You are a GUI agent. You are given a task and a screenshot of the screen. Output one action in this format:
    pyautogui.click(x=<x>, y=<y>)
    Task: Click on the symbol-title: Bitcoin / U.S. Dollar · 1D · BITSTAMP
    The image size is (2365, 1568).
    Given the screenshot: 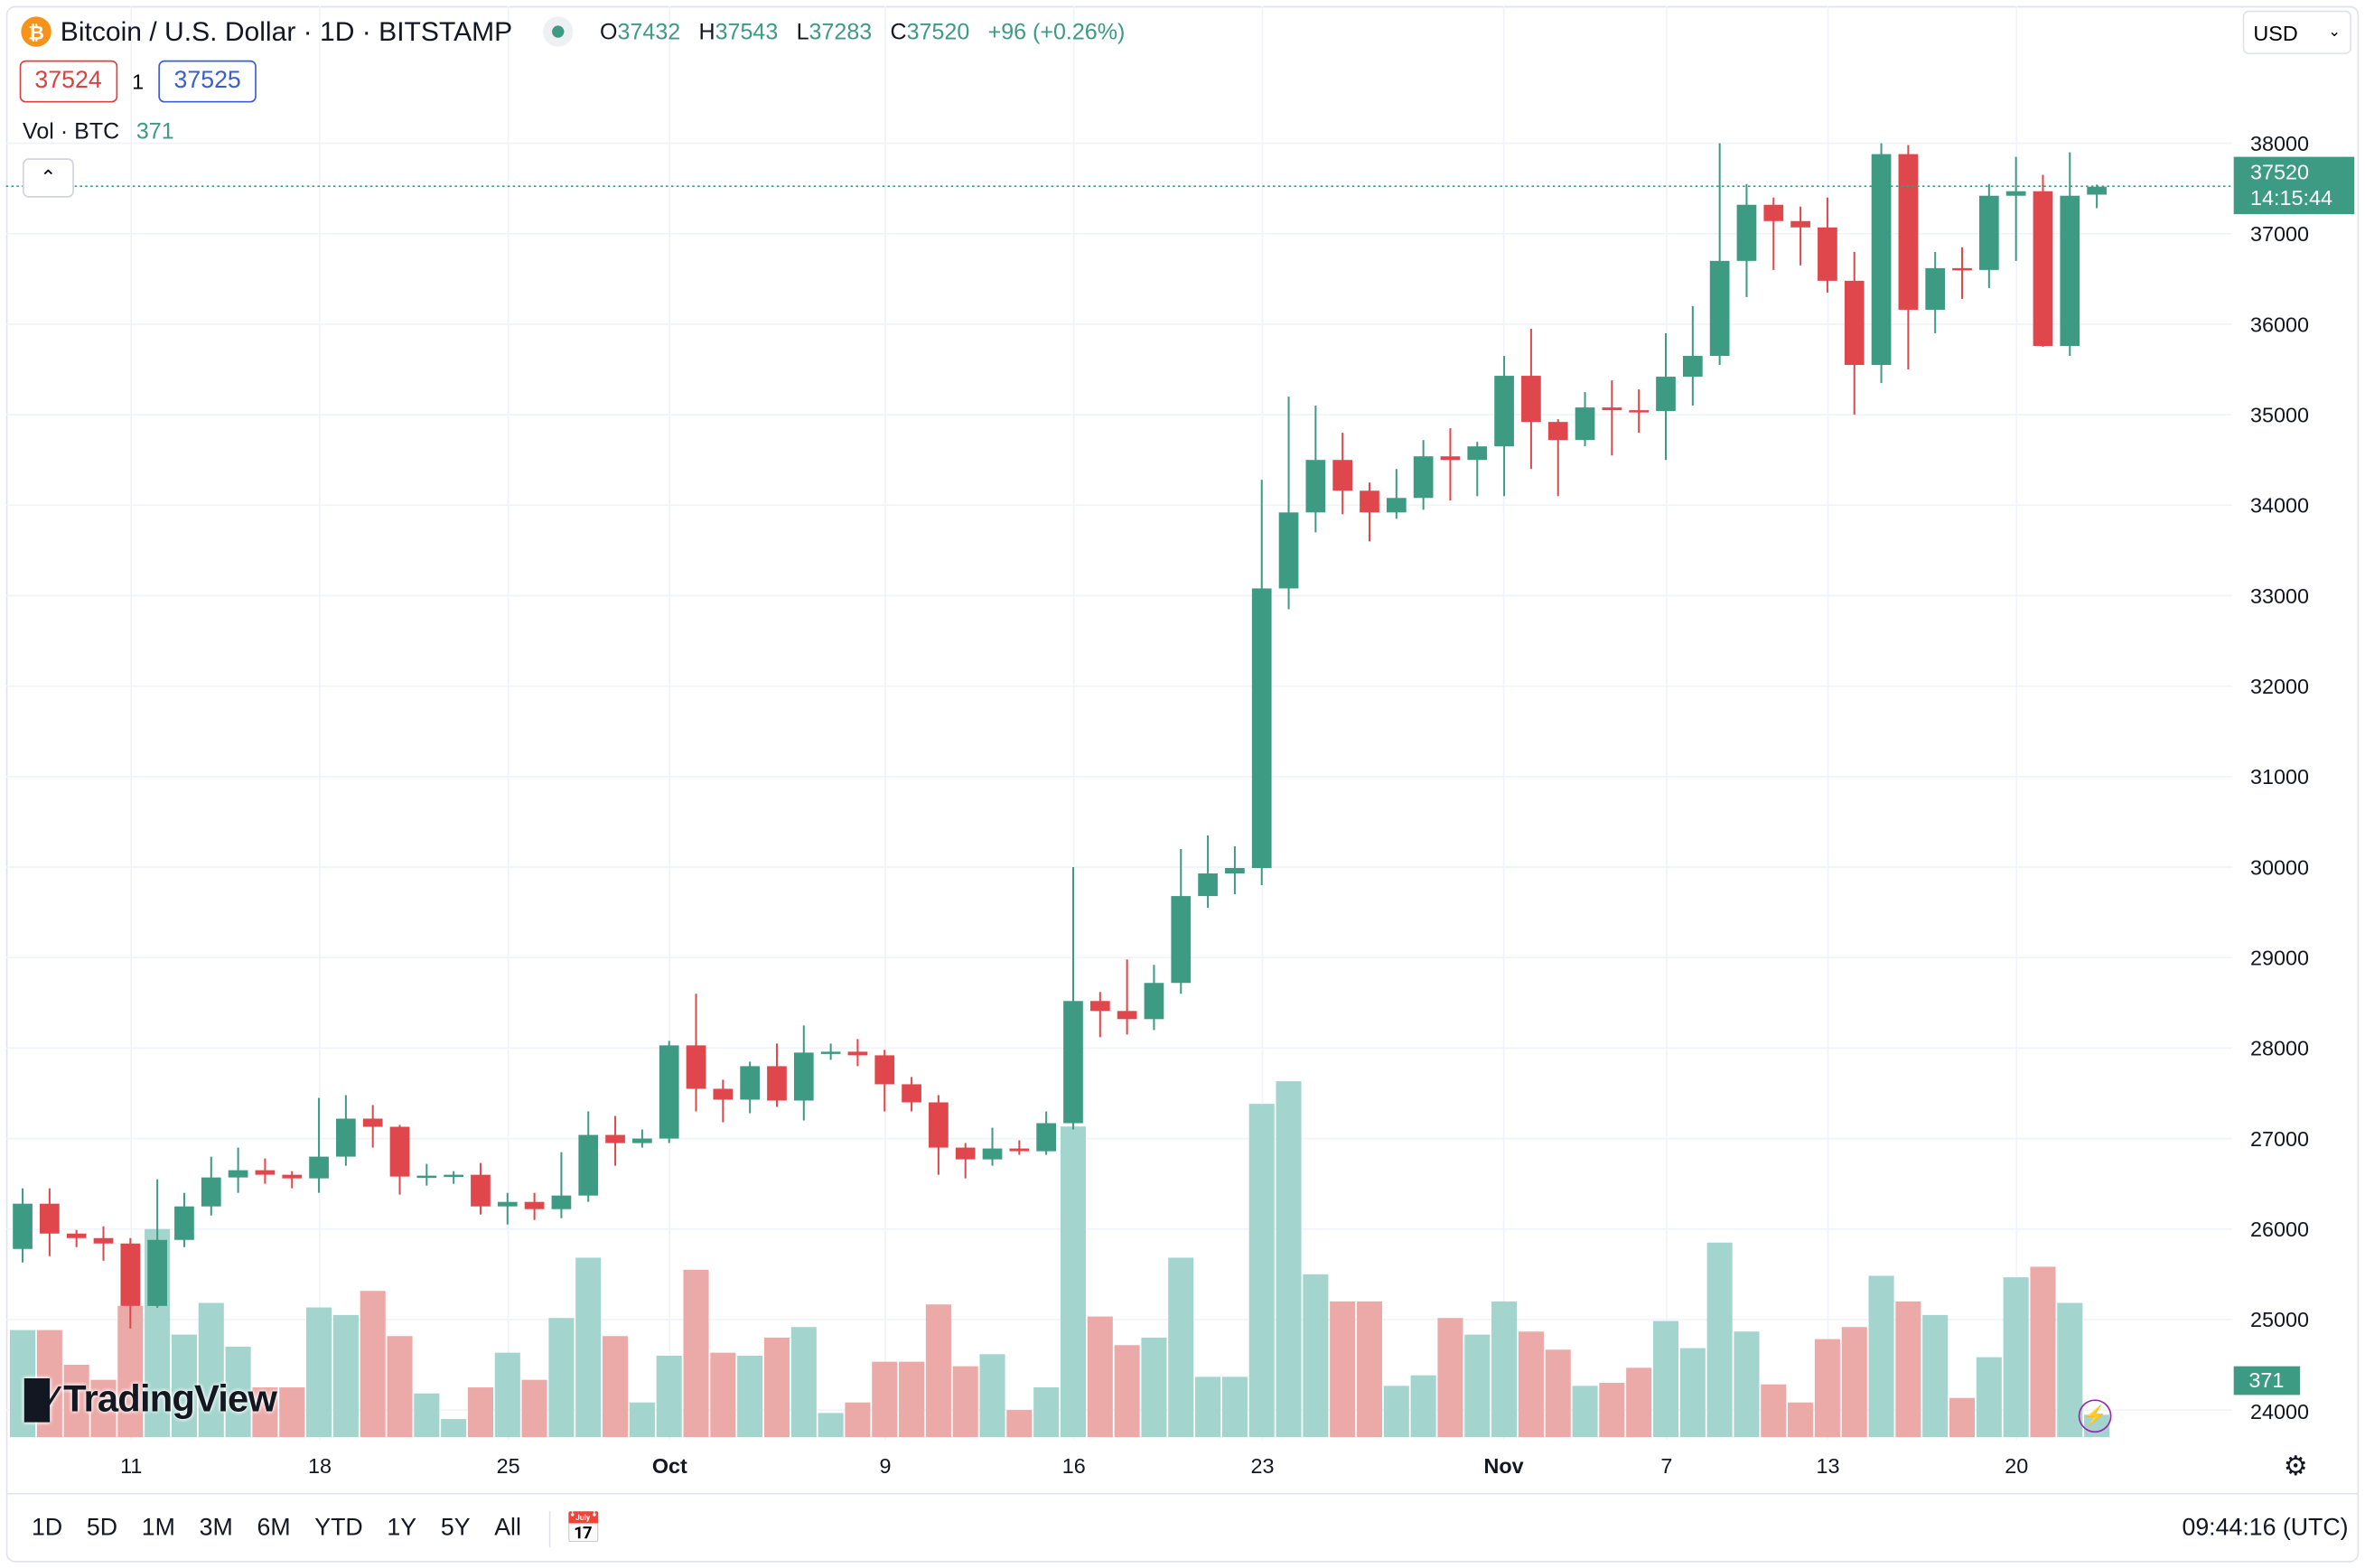 What is the action you would take?
    pyautogui.click(x=286, y=31)
    